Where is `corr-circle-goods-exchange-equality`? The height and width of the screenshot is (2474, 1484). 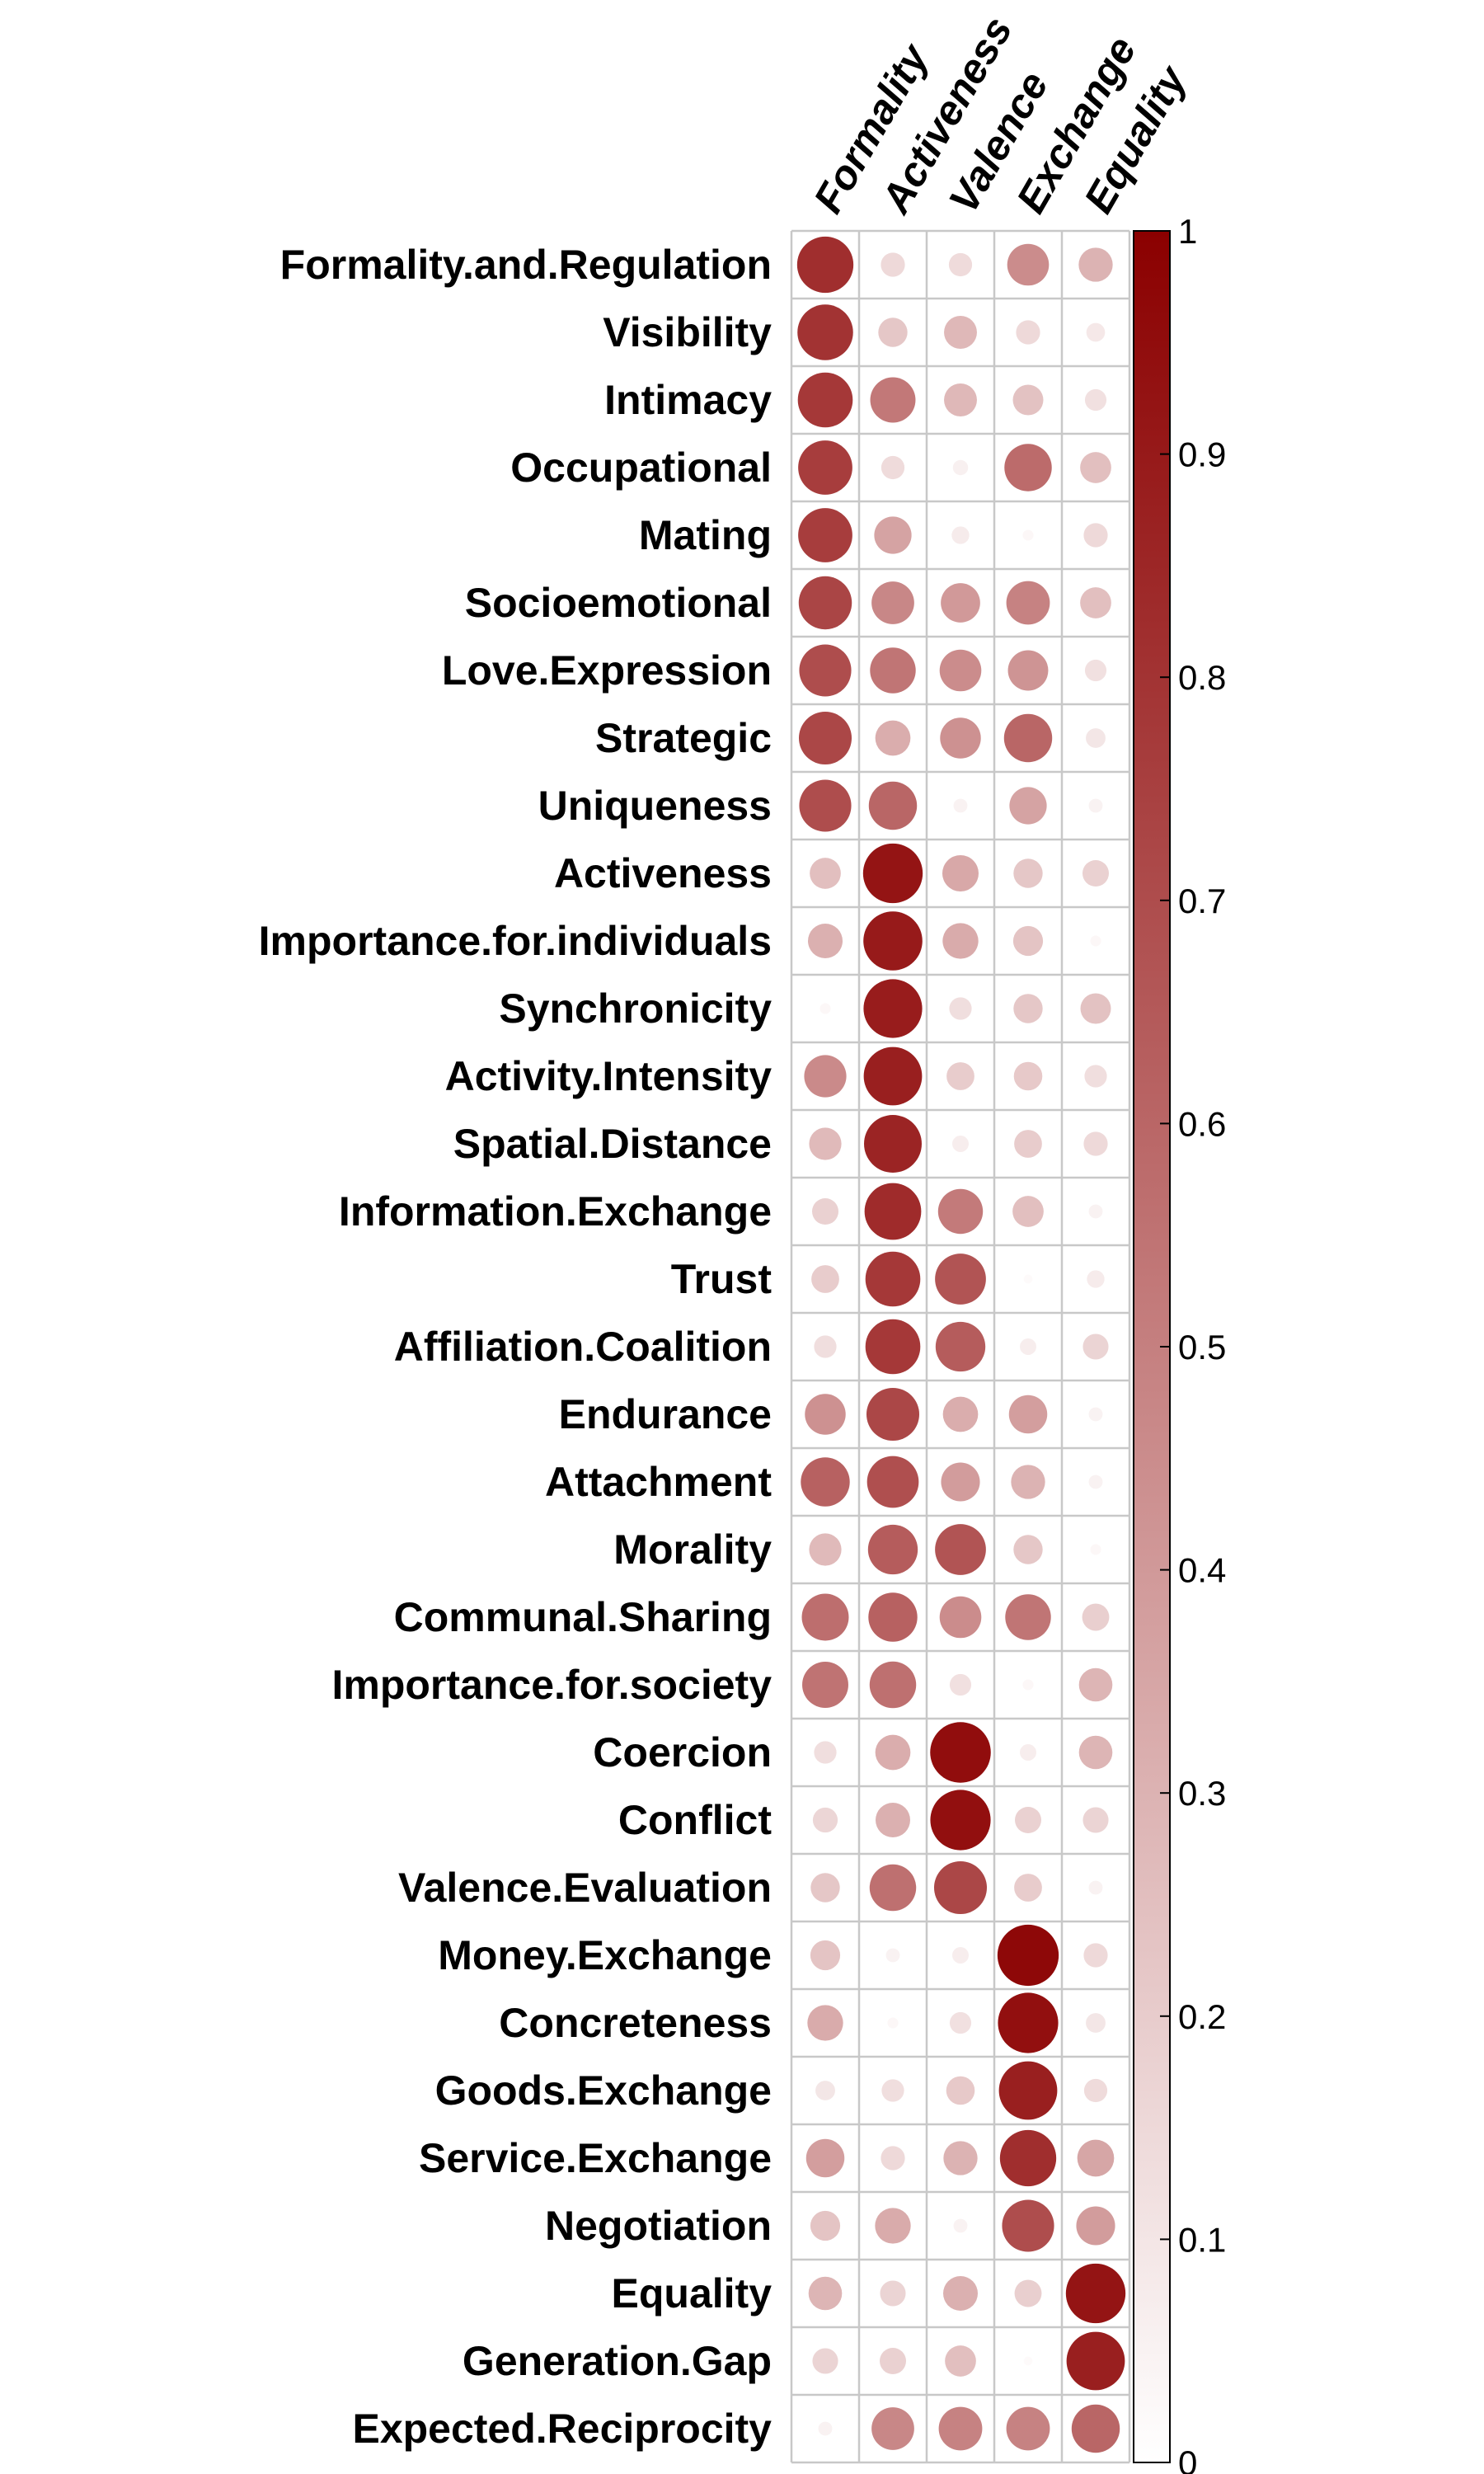 corr-circle-goods-exchange-equality is located at coordinates (1095, 2090).